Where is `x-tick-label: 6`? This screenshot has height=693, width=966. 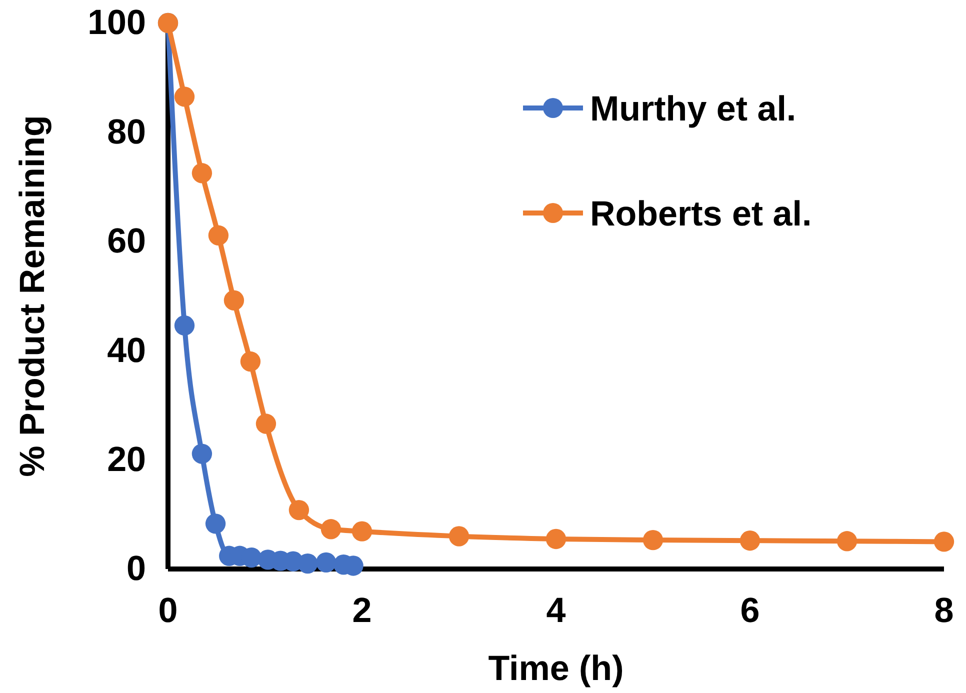 x-tick-label: 6 is located at coordinates (750, 610).